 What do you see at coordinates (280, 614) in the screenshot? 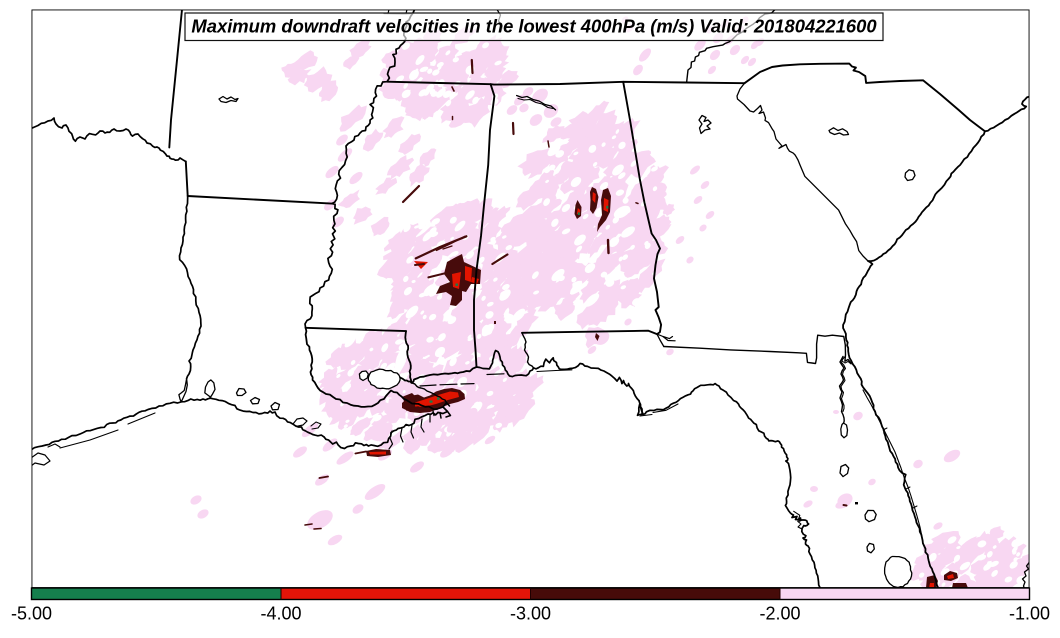
I see `svg-text: -4.00` at bounding box center [280, 614].